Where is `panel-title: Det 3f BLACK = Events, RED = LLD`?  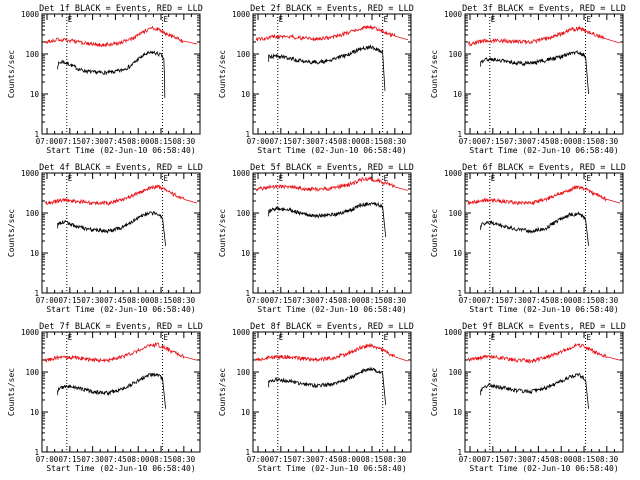 panel-title: Det 3f BLACK = Events, RED = LLD is located at coordinates (544, 9).